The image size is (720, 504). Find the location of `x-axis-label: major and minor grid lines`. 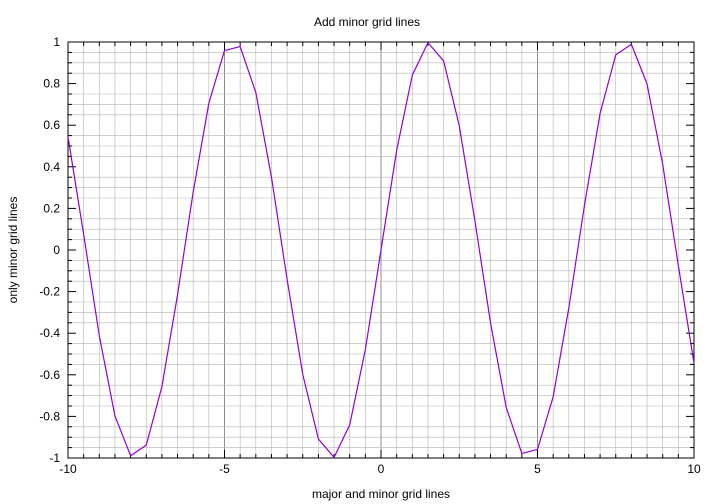

x-axis-label: major and minor grid lines is located at coordinates (381, 494).